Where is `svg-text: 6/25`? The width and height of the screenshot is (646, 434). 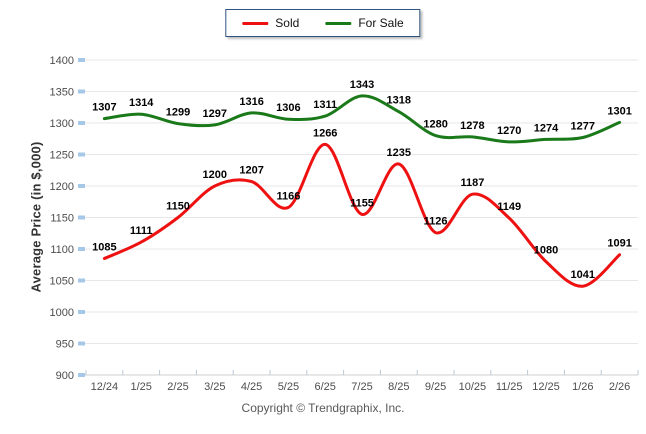 svg-text: 6/25 is located at coordinates (324, 387).